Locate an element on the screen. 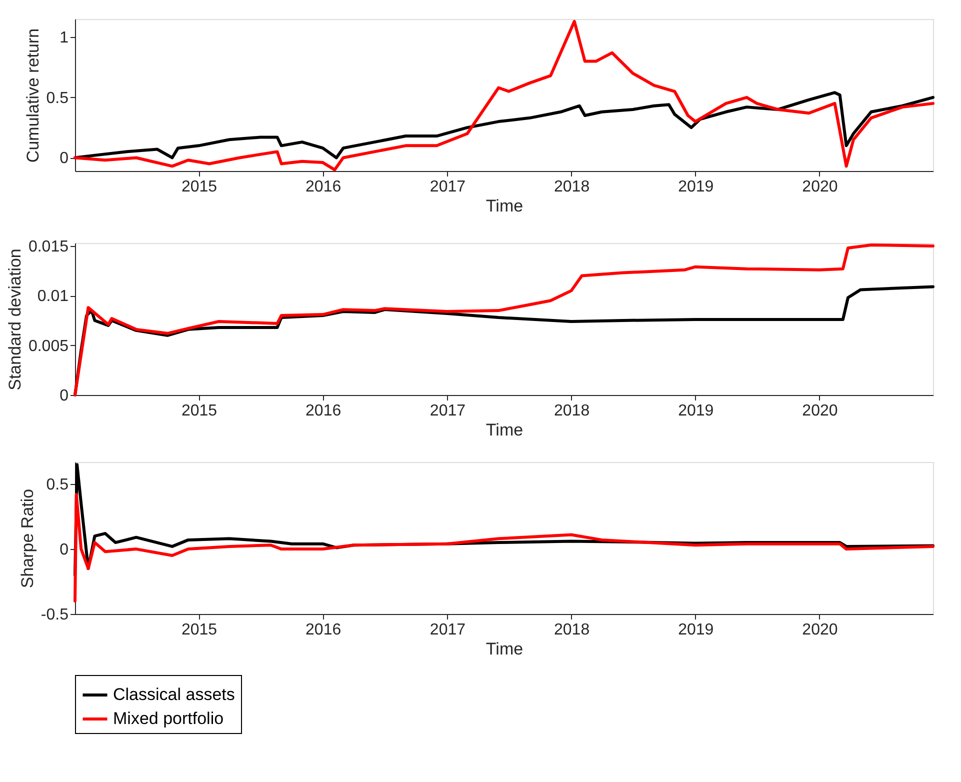  y-tick-label: 0.005 is located at coordinates (48, 346).